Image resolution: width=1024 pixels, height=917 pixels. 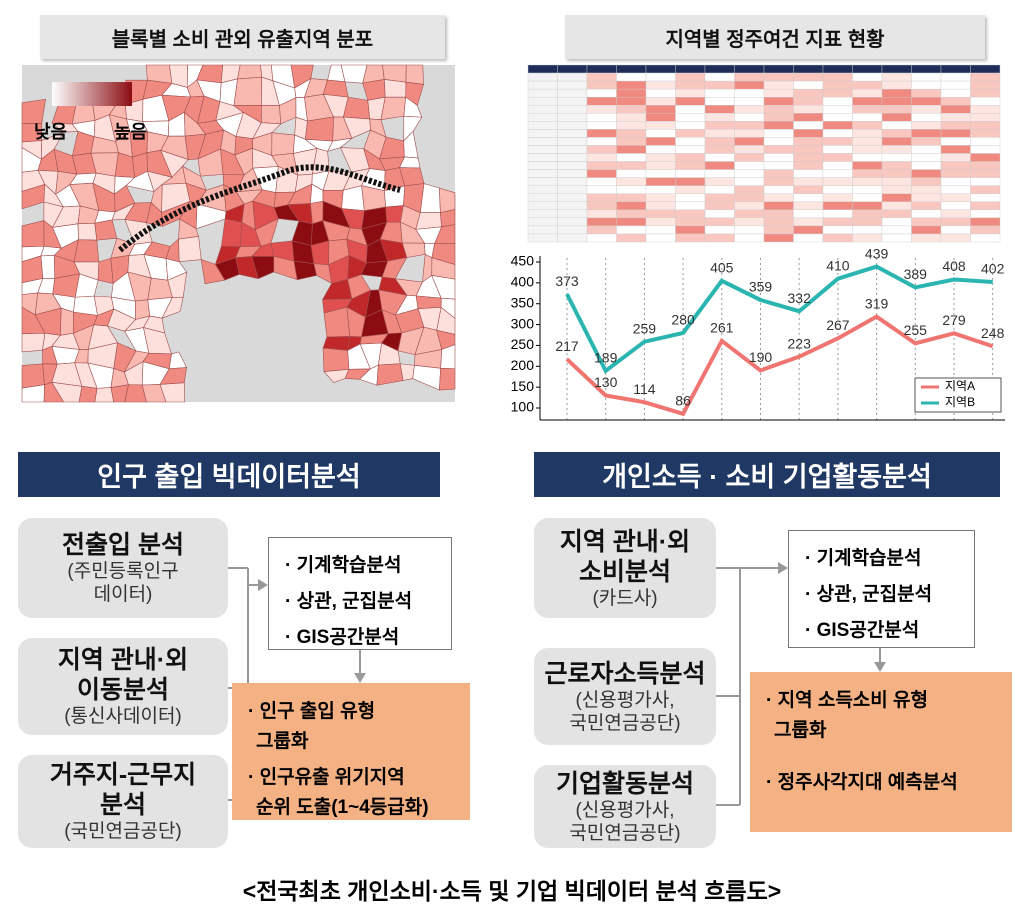 What do you see at coordinates (312, 711) in the screenshot?
I see `result: · 인구 출입 유형` at bounding box center [312, 711].